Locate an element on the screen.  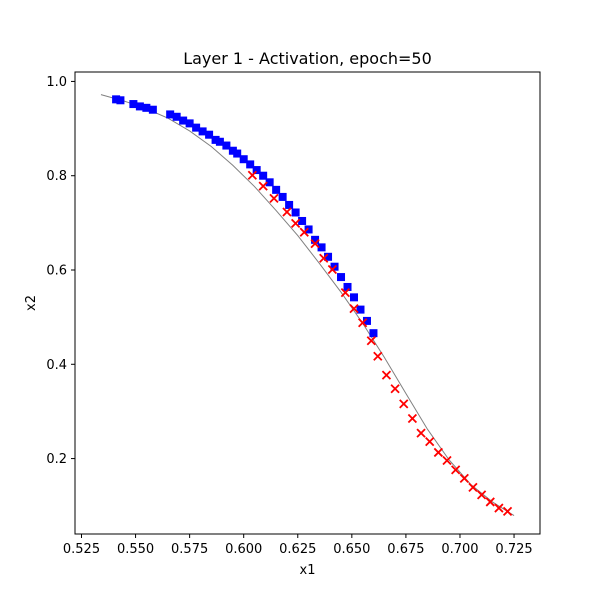
x-tick-label: 0.625 is located at coordinates (297, 549).